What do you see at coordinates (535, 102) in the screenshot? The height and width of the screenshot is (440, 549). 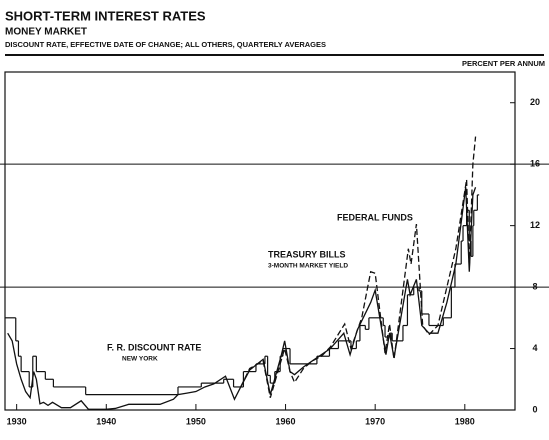 I see `y-tick-label: 20` at bounding box center [535, 102].